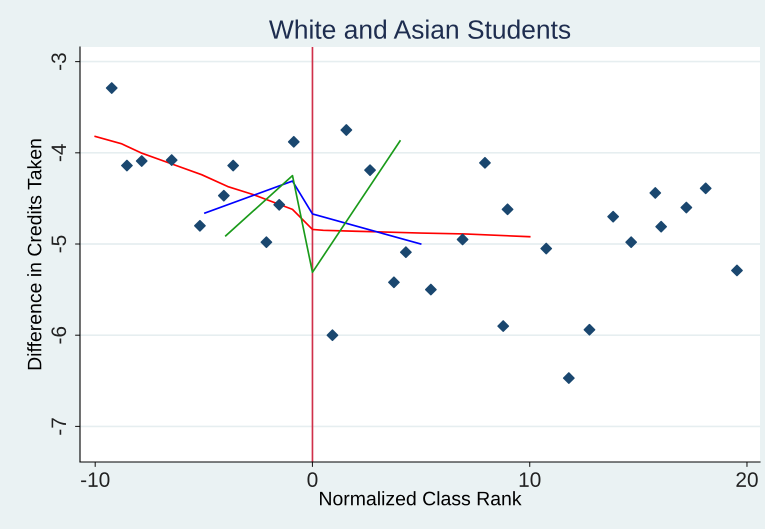 This screenshot has width=765, height=529. What do you see at coordinates (34, 254) in the screenshot?
I see `y-axis-title: Difference in Credits Taken` at bounding box center [34, 254].